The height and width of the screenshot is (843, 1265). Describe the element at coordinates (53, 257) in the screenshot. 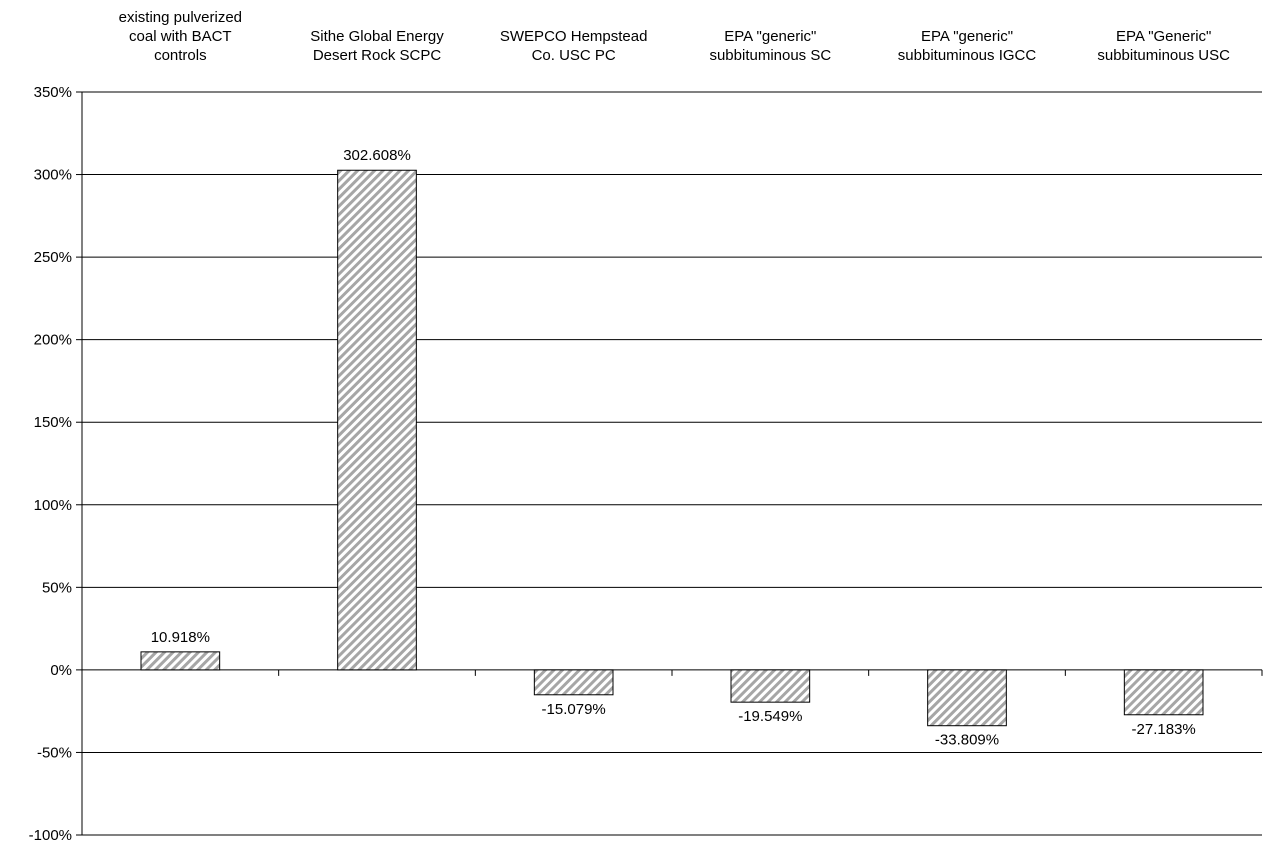

I see `y-tick-label: 250%` at that location.